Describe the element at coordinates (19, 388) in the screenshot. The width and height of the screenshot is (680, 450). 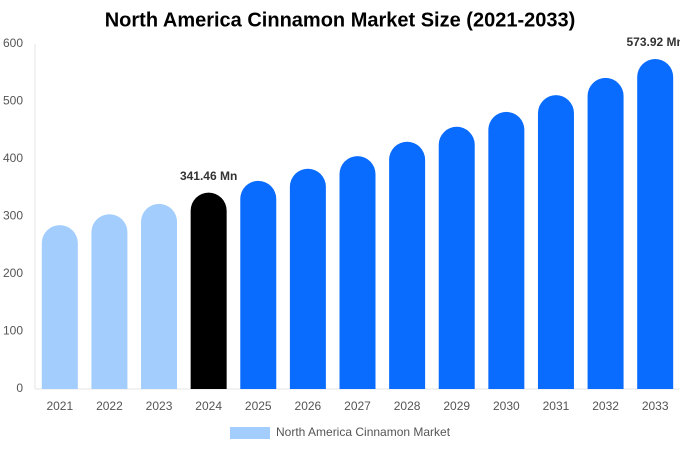
I see `y-tick-label: 0` at that location.